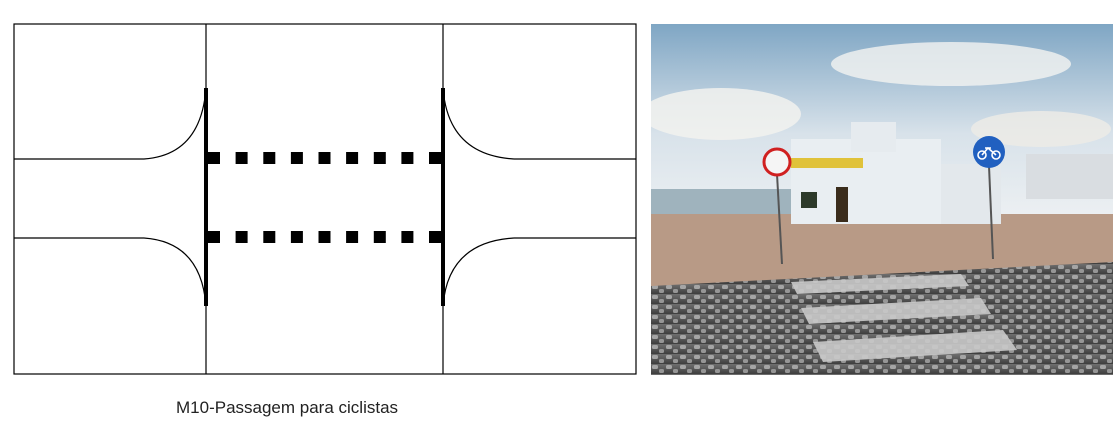 This screenshot has height=440, width=1115. I want to click on crosswalk, so click(904, 318).